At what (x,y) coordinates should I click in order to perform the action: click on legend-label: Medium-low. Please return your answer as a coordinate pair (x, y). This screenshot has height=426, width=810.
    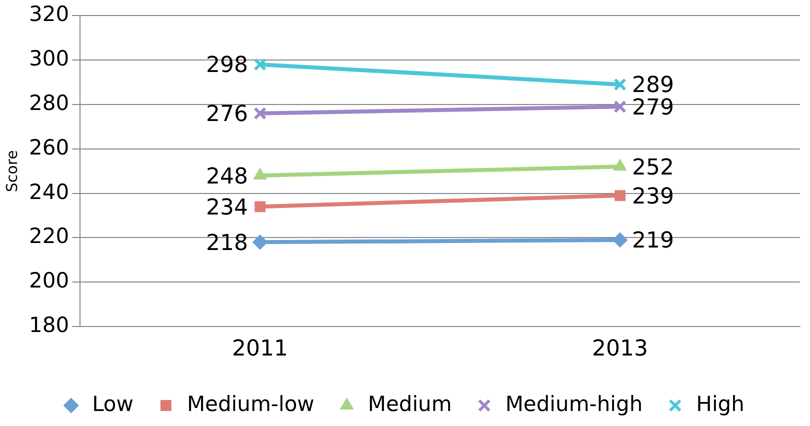
    Looking at the image, I should click on (250, 404).